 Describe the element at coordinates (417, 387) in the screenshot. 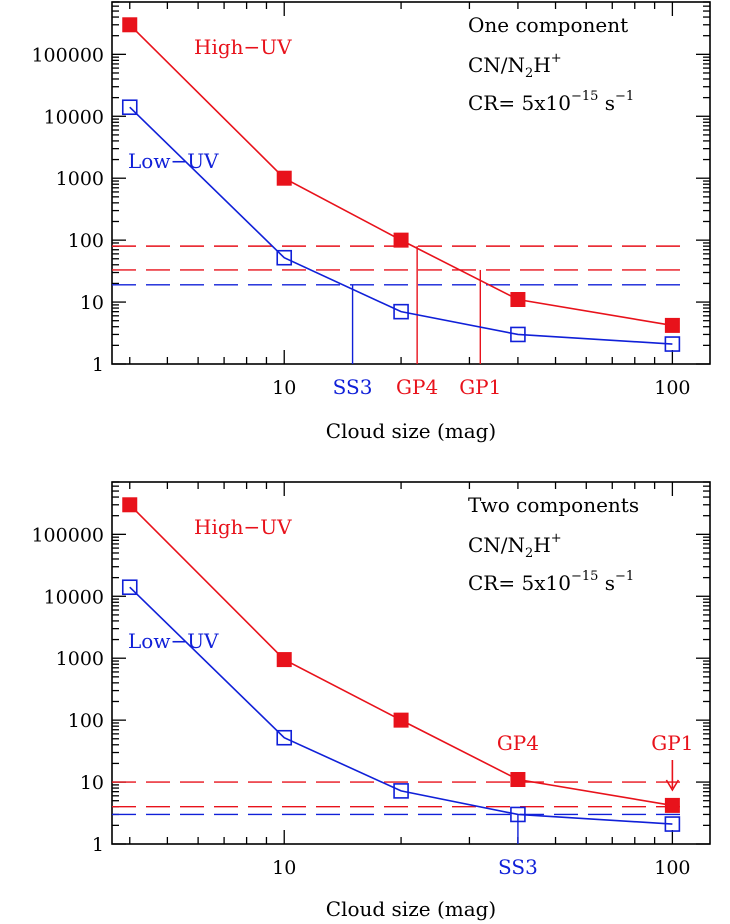

I see `marker-label-gp4: GP4` at that location.